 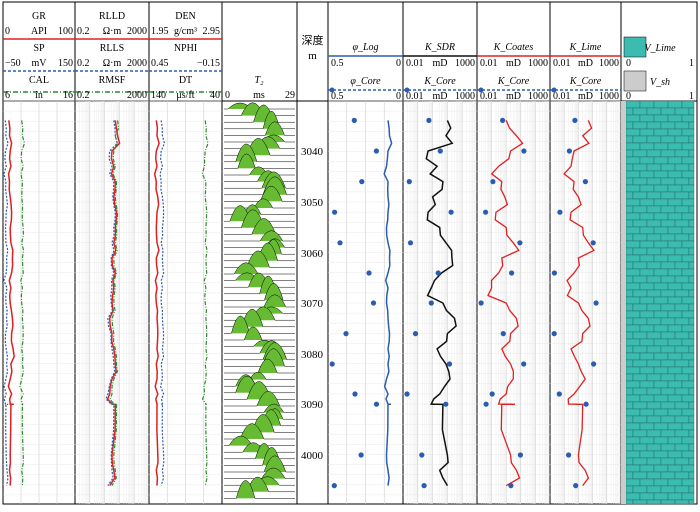 I want to click on curve-min-K_Coates: 0.01, so click(x=489, y=63).